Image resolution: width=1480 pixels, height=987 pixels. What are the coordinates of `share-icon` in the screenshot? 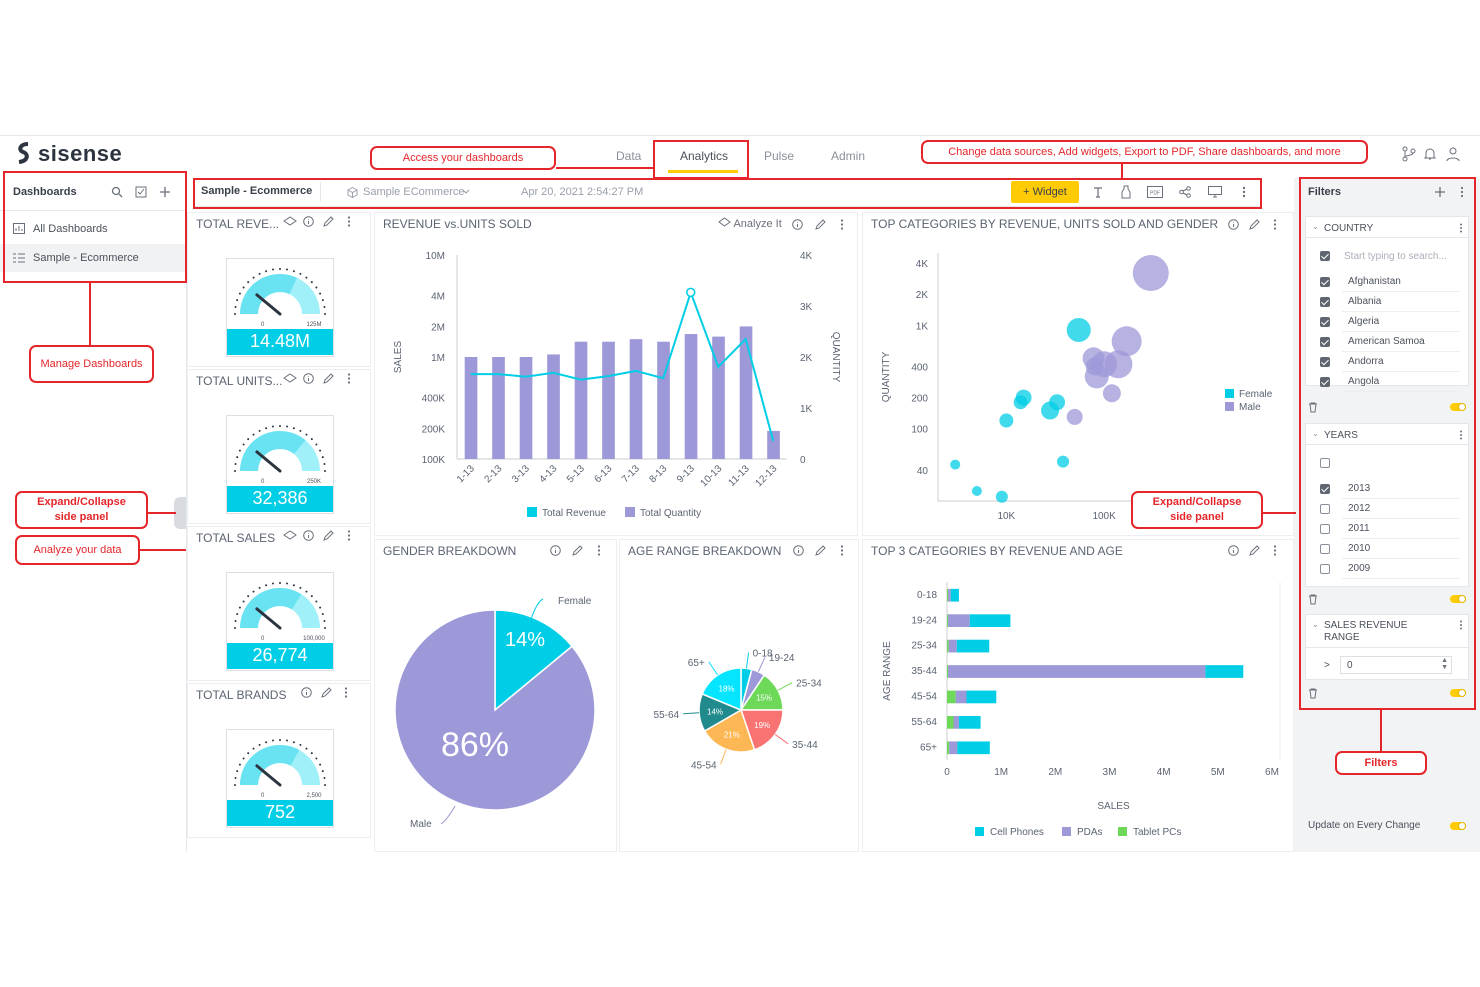 It's located at (1185, 192).